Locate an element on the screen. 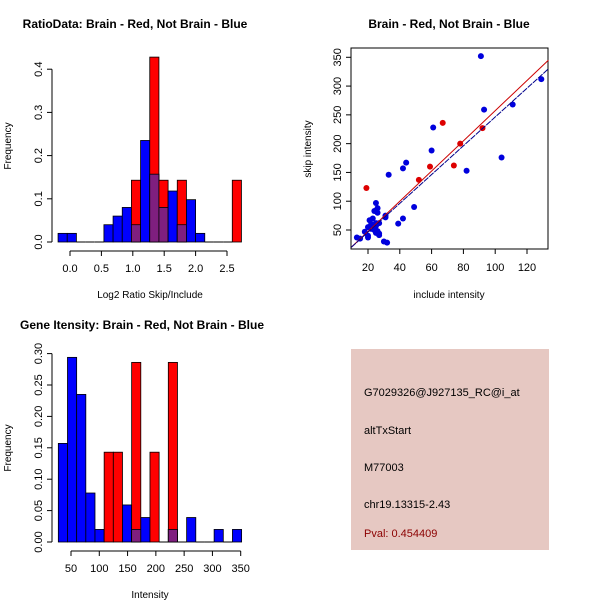 The height and width of the screenshot is (600, 600). scatter-xlabel: include intensity is located at coordinates (448, 295).